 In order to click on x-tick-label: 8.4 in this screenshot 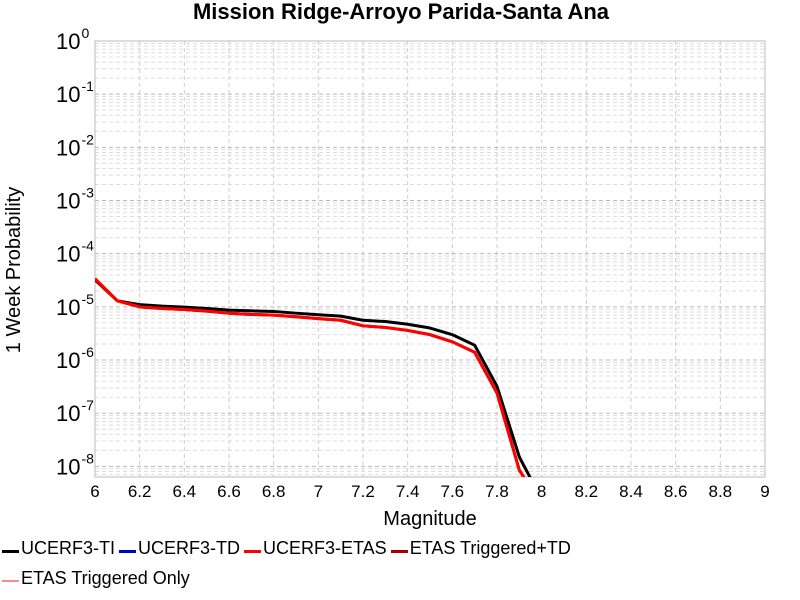, I will do `click(631, 491)`.